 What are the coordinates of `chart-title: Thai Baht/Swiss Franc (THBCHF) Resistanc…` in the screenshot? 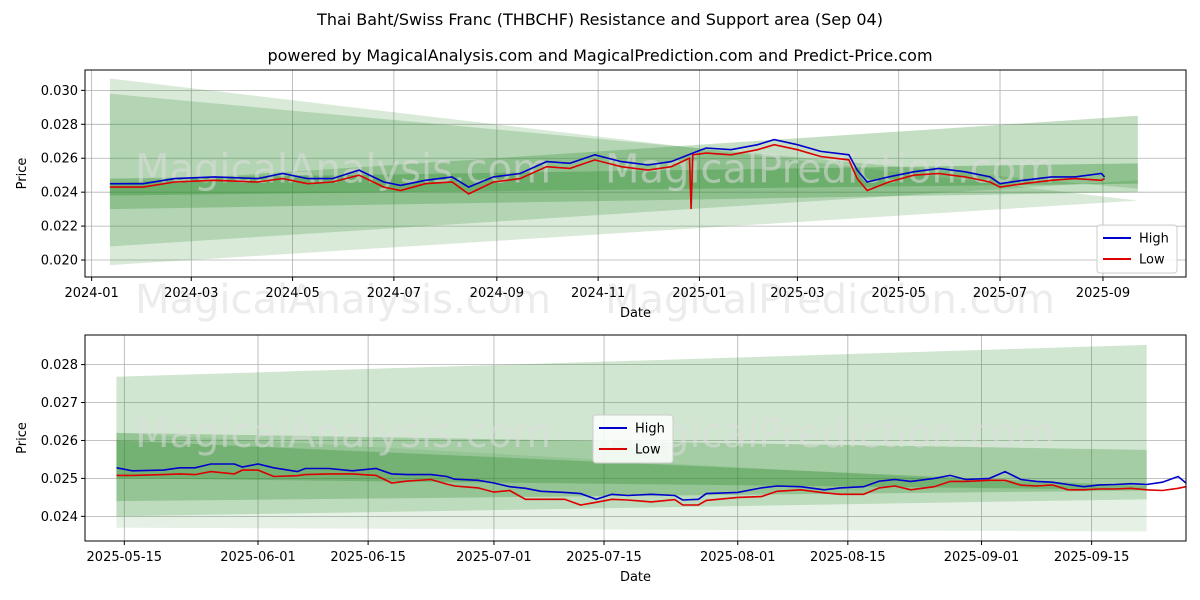 It's located at (600, 19).